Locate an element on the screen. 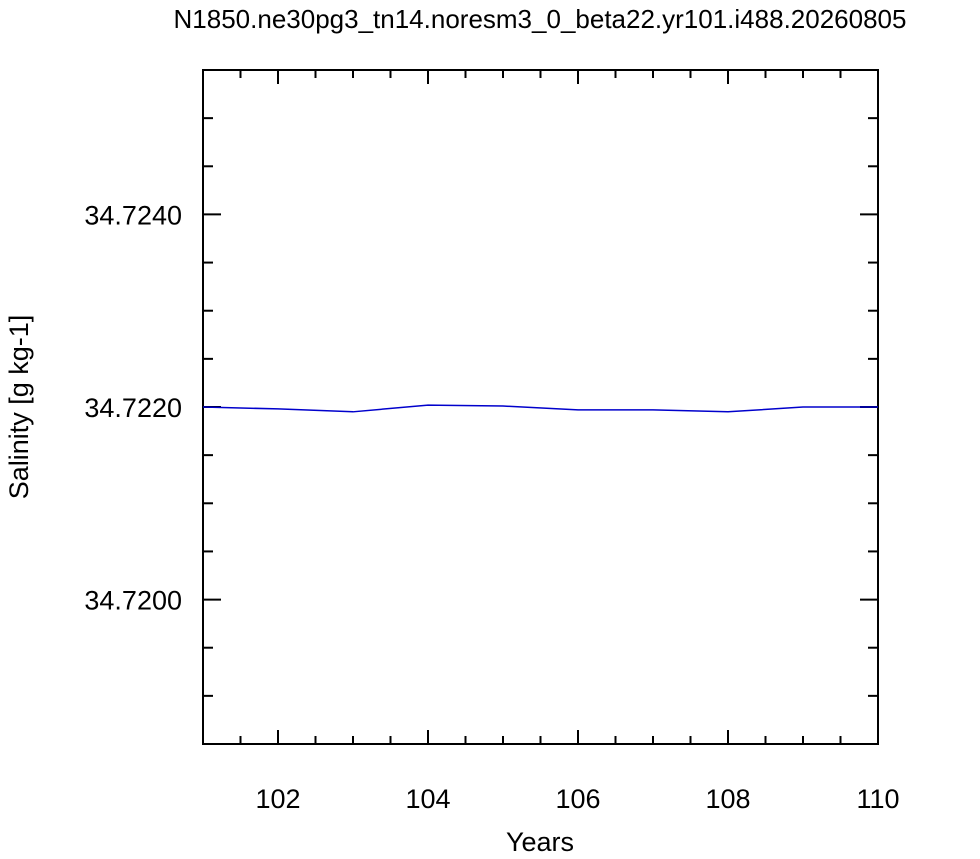 This screenshot has height=859, width=980. x-tick-label: 108 is located at coordinates (727, 799).